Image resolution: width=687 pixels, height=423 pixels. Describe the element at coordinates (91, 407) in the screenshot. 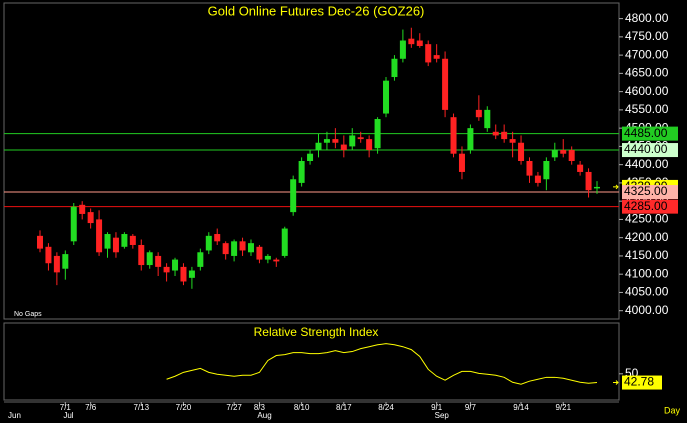

I see `x-tick-label: 7/6` at that location.